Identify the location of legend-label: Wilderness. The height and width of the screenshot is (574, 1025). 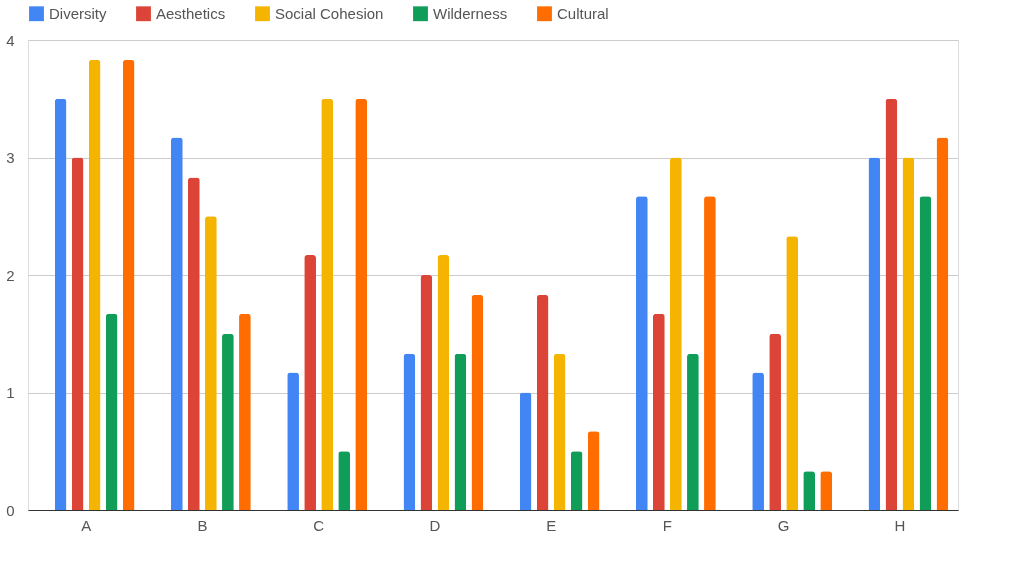
(470, 13).